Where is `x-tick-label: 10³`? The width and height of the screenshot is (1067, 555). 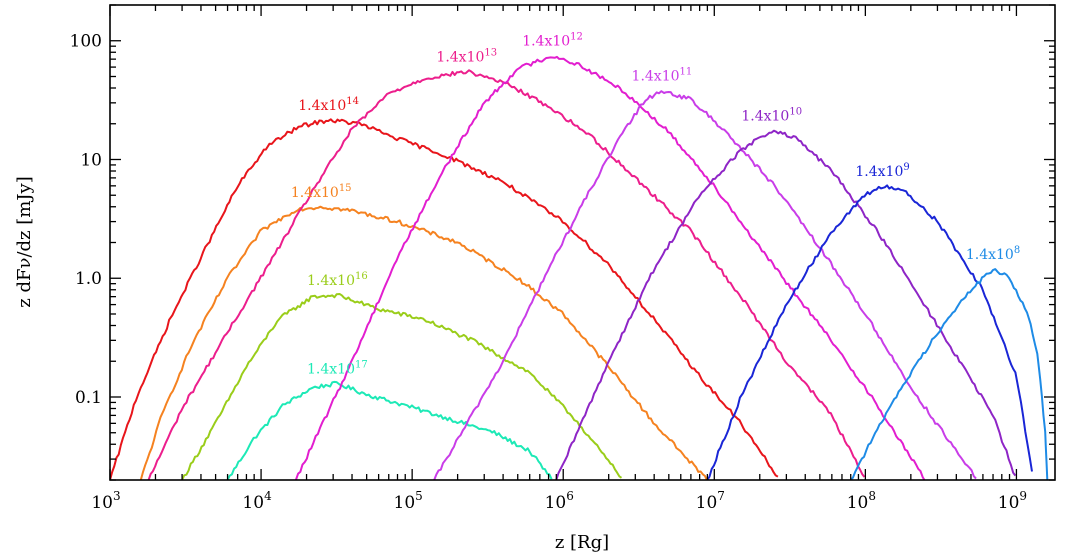
x-tick-label: 10³ is located at coordinates (105, 501).